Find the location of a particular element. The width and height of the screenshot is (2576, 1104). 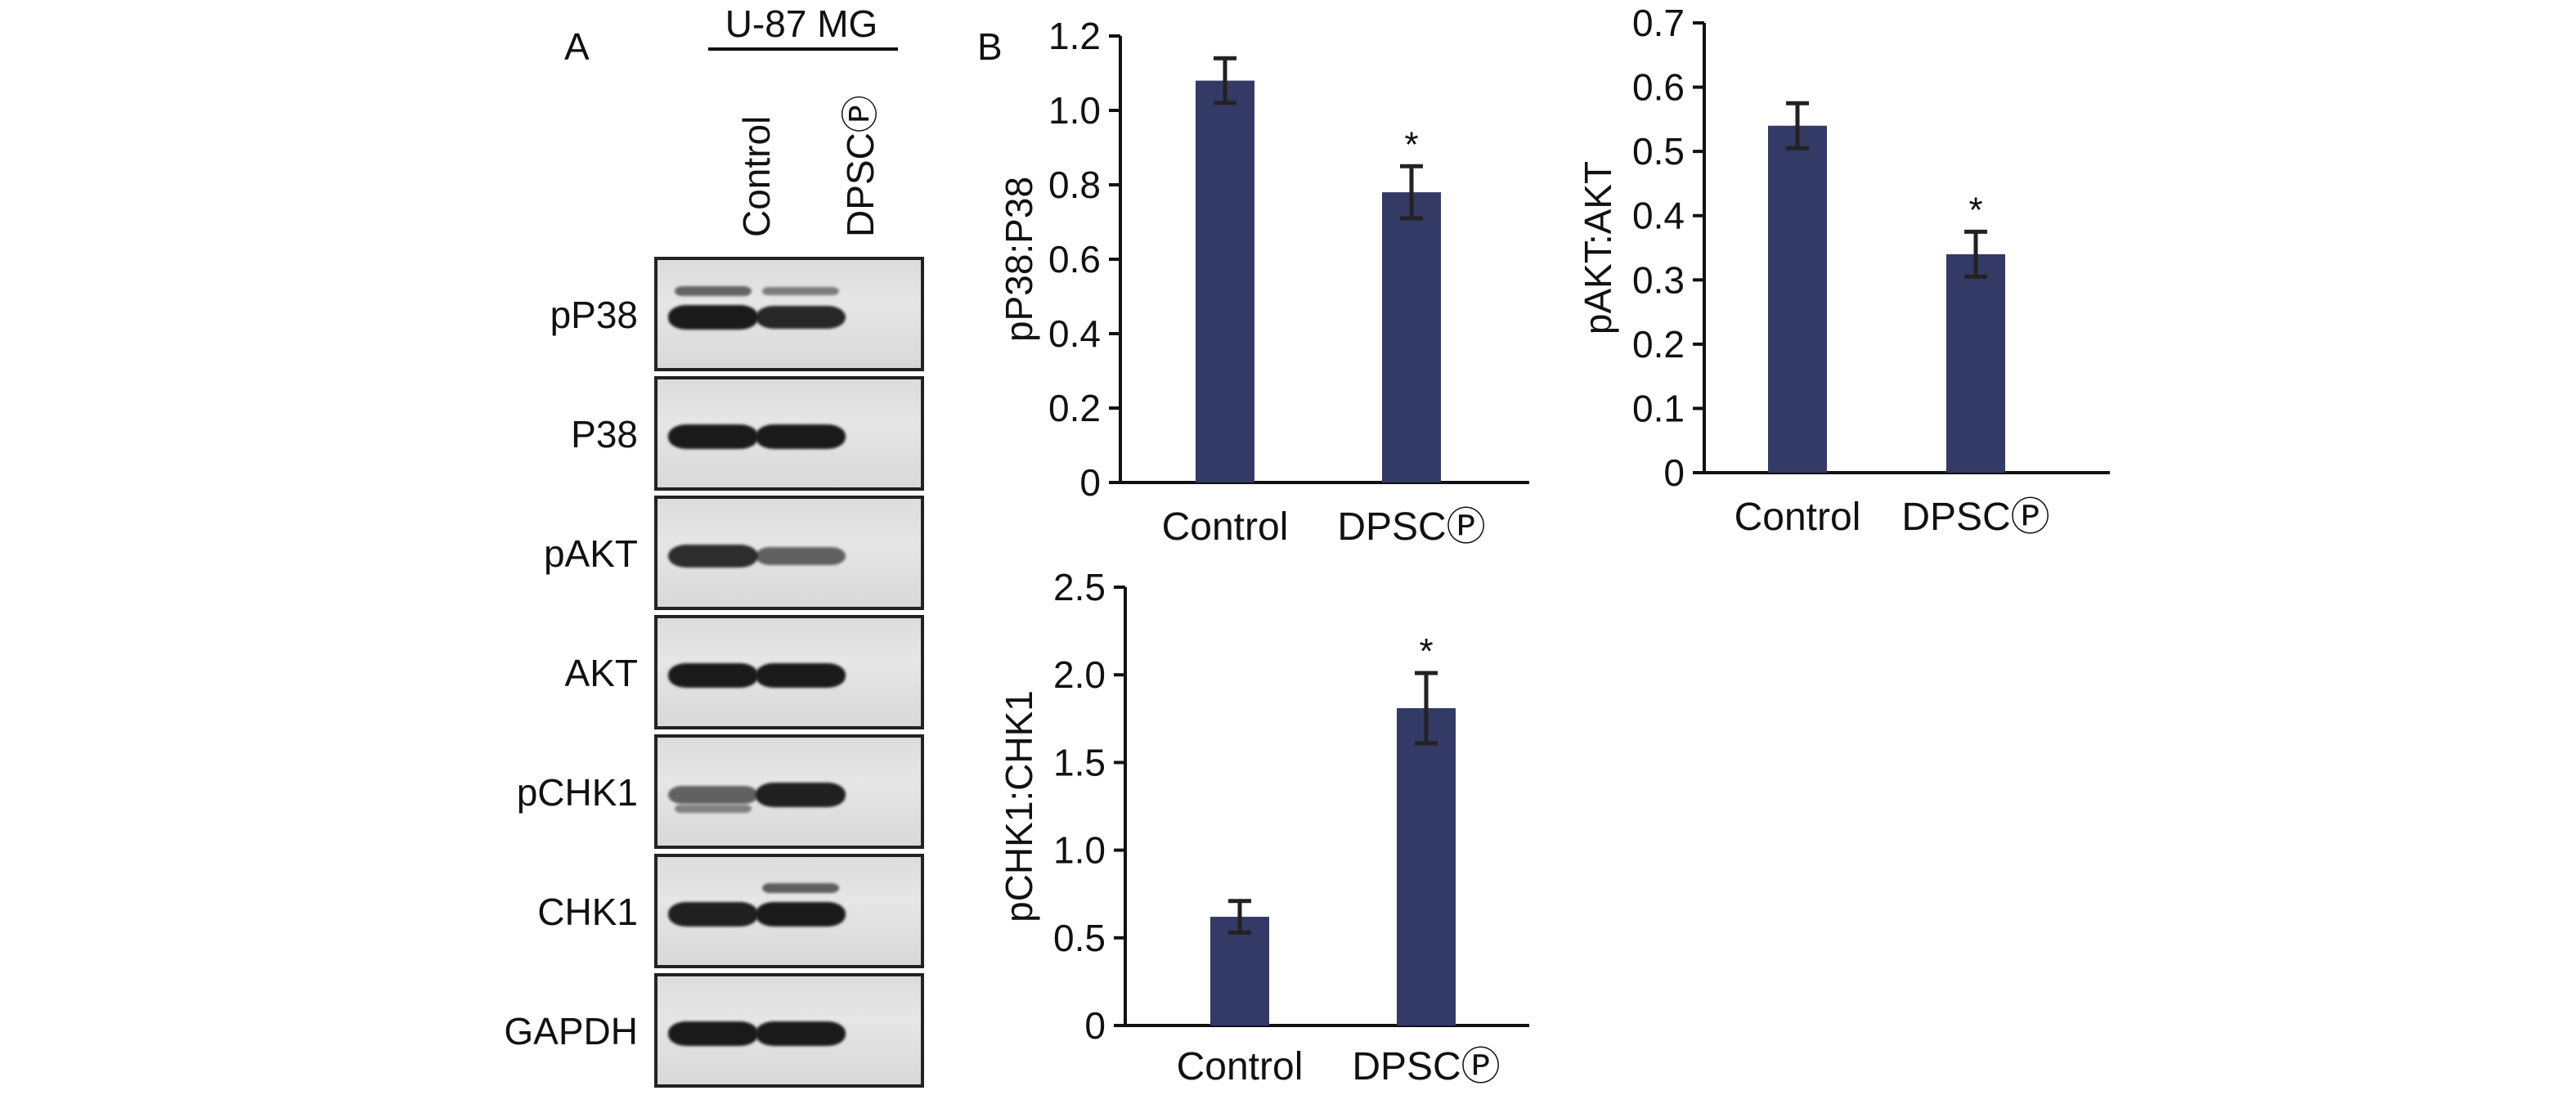

y-tick-label: 1.5 is located at coordinates (1079, 762).